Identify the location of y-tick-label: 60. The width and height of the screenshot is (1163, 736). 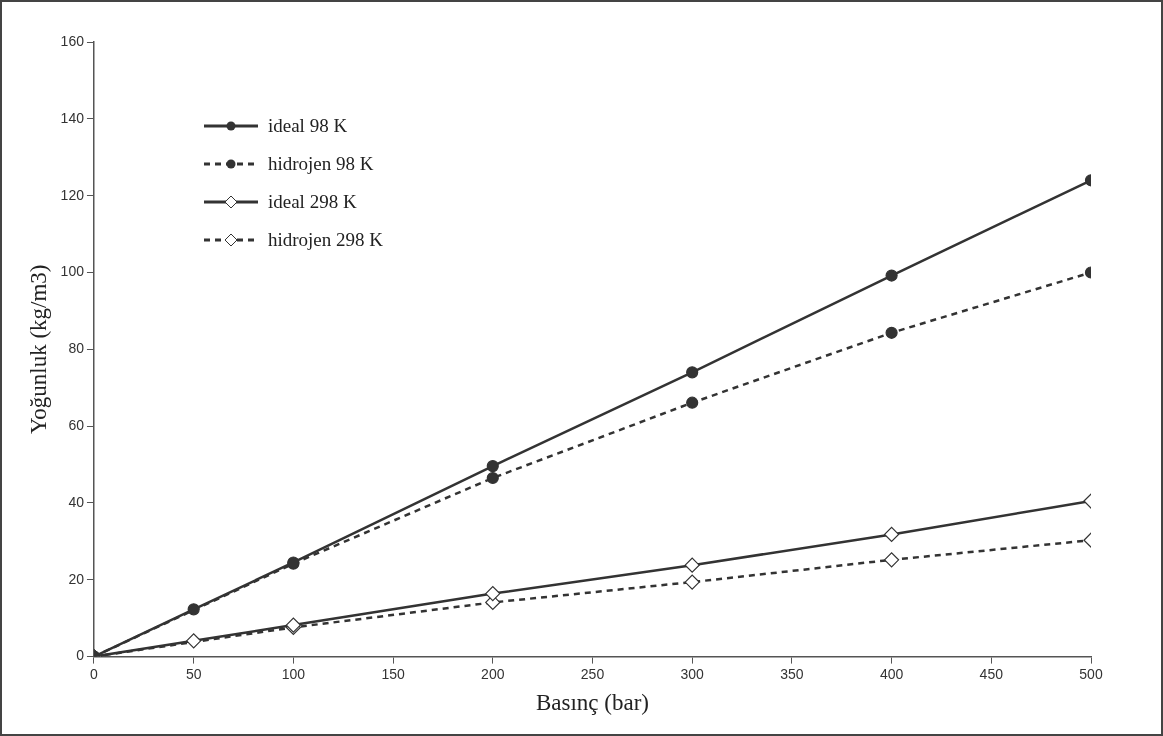
(76, 424).